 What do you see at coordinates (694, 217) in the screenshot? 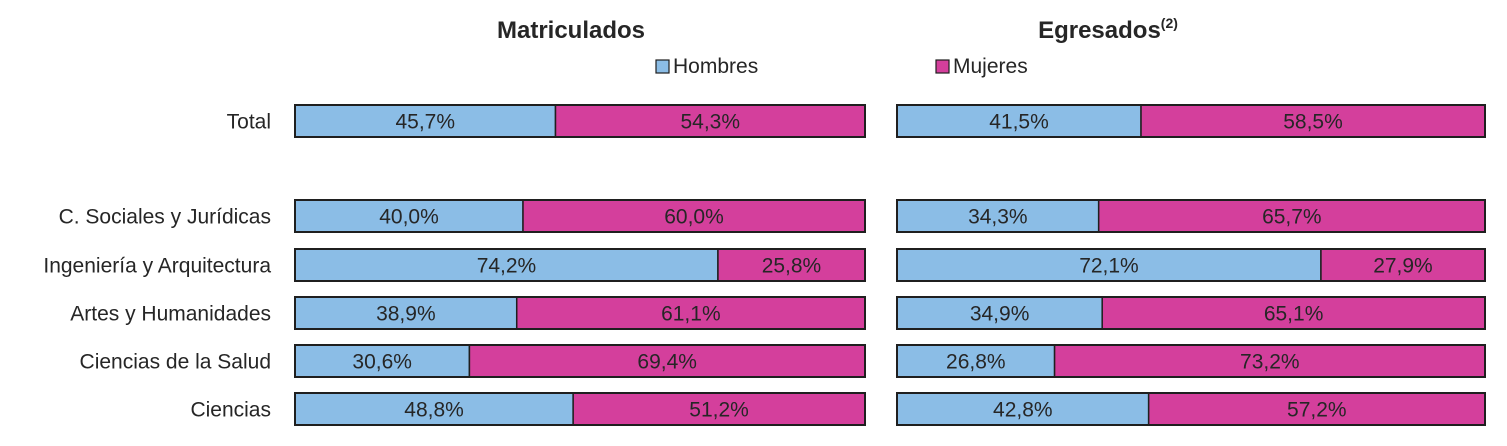
I see `data-label-mujeres: 60,0%` at bounding box center [694, 217].